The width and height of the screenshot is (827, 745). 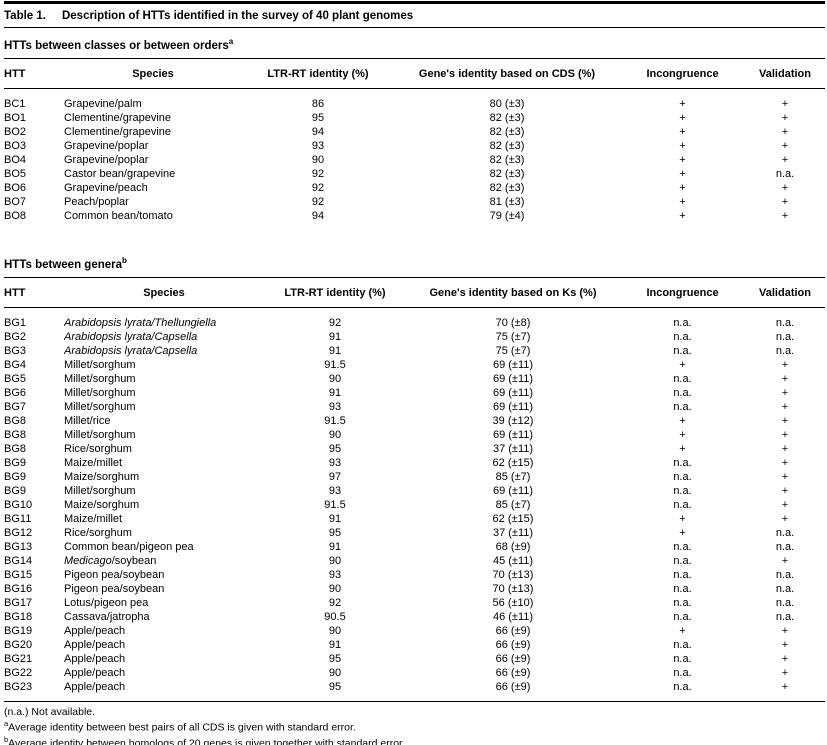 What do you see at coordinates (15, 350) in the screenshot?
I see `cell-htt: BG3` at bounding box center [15, 350].